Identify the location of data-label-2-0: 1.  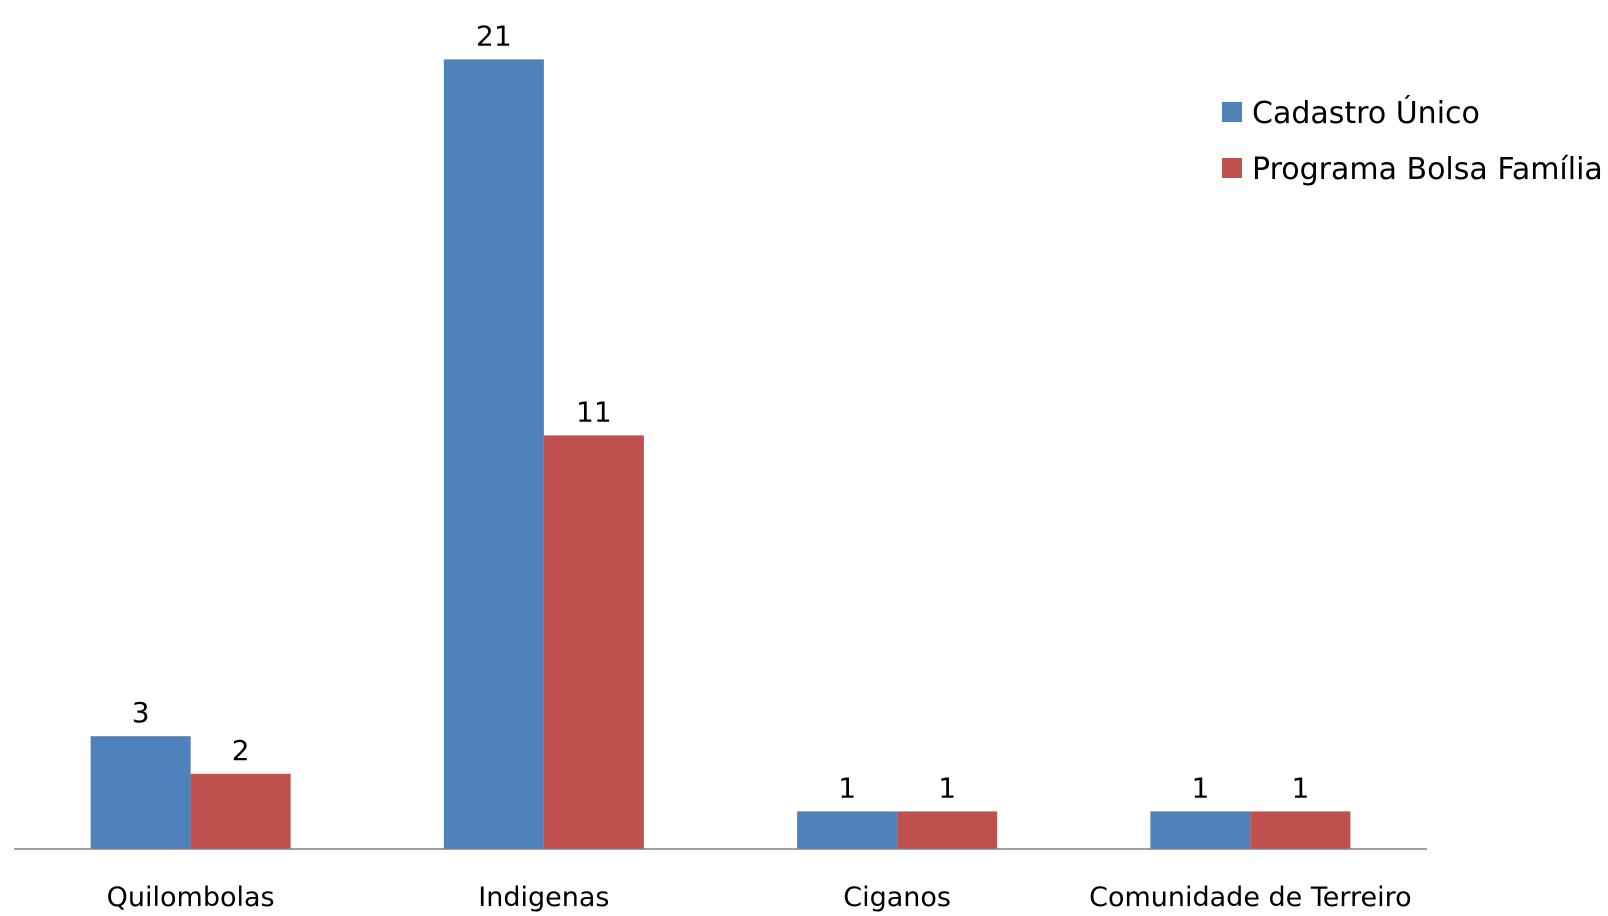
(847, 787).